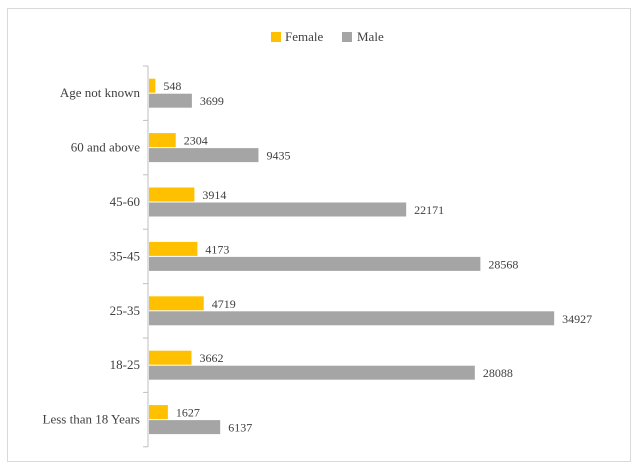 This screenshot has height=474, width=638. I want to click on data-label-male: 34927, so click(577, 319).